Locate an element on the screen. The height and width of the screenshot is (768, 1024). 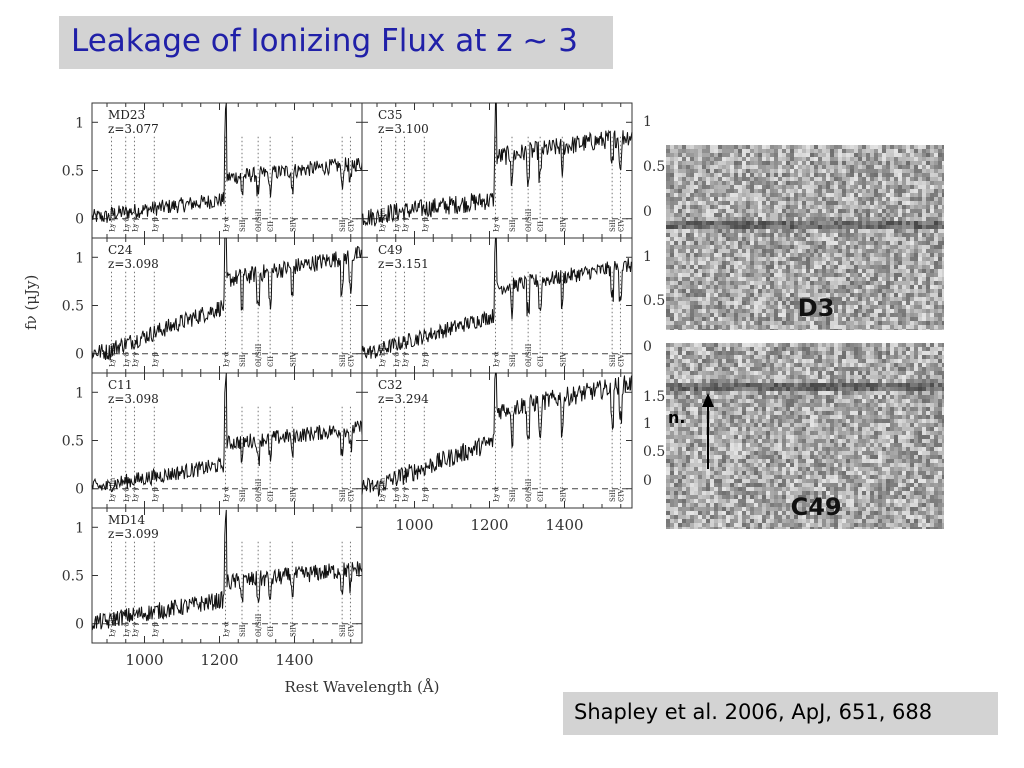
line-label: Ly α is located at coordinates (497, 224).